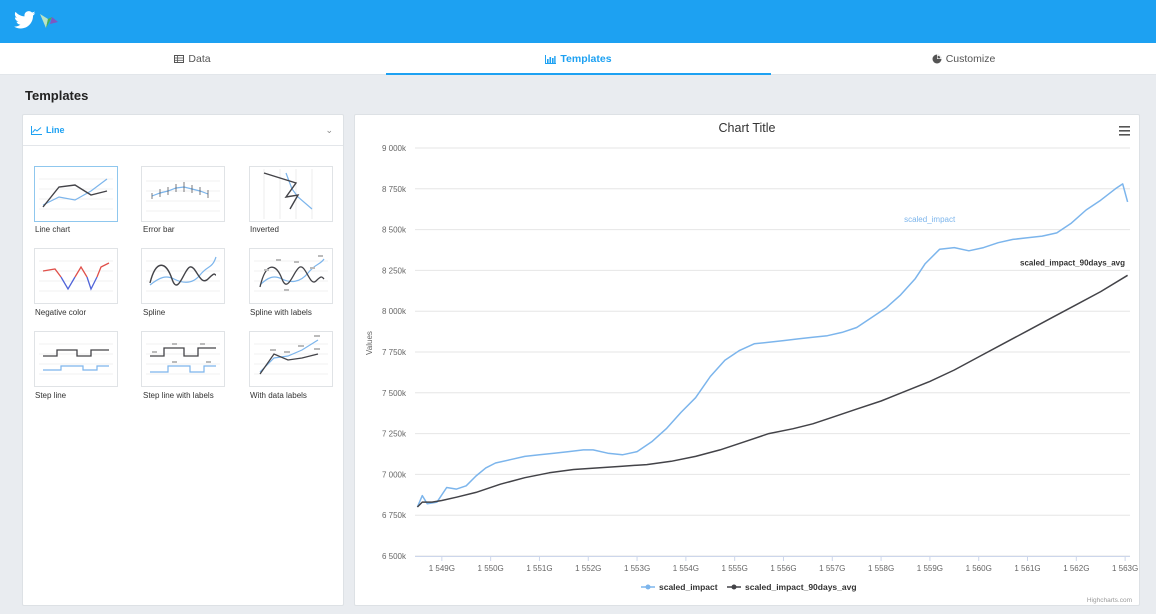 The width and height of the screenshot is (1156, 614). Describe the element at coordinates (76, 276) in the screenshot. I see `template-negative-color` at that location.